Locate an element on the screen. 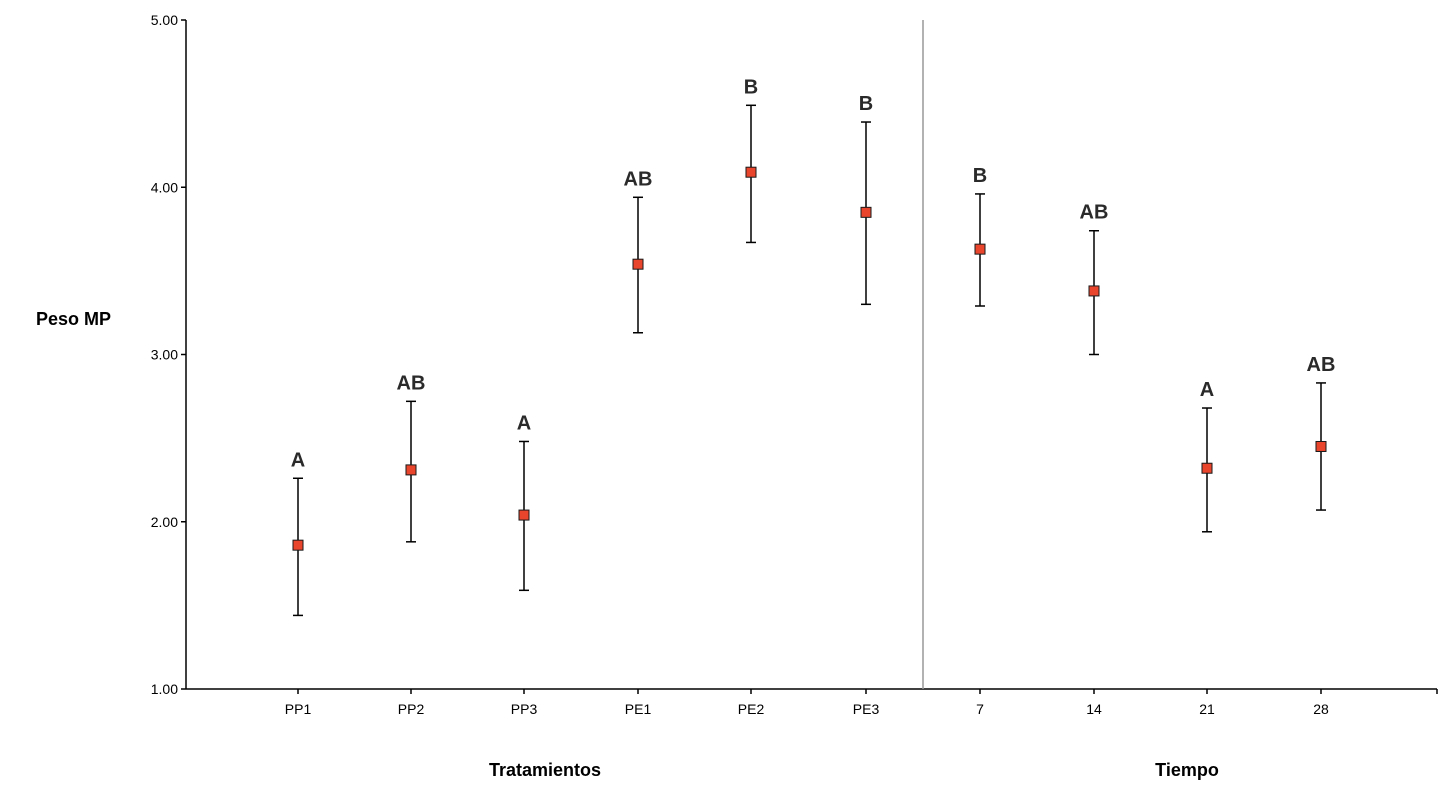  x-tick-label: PE3 is located at coordinates (866, 709).